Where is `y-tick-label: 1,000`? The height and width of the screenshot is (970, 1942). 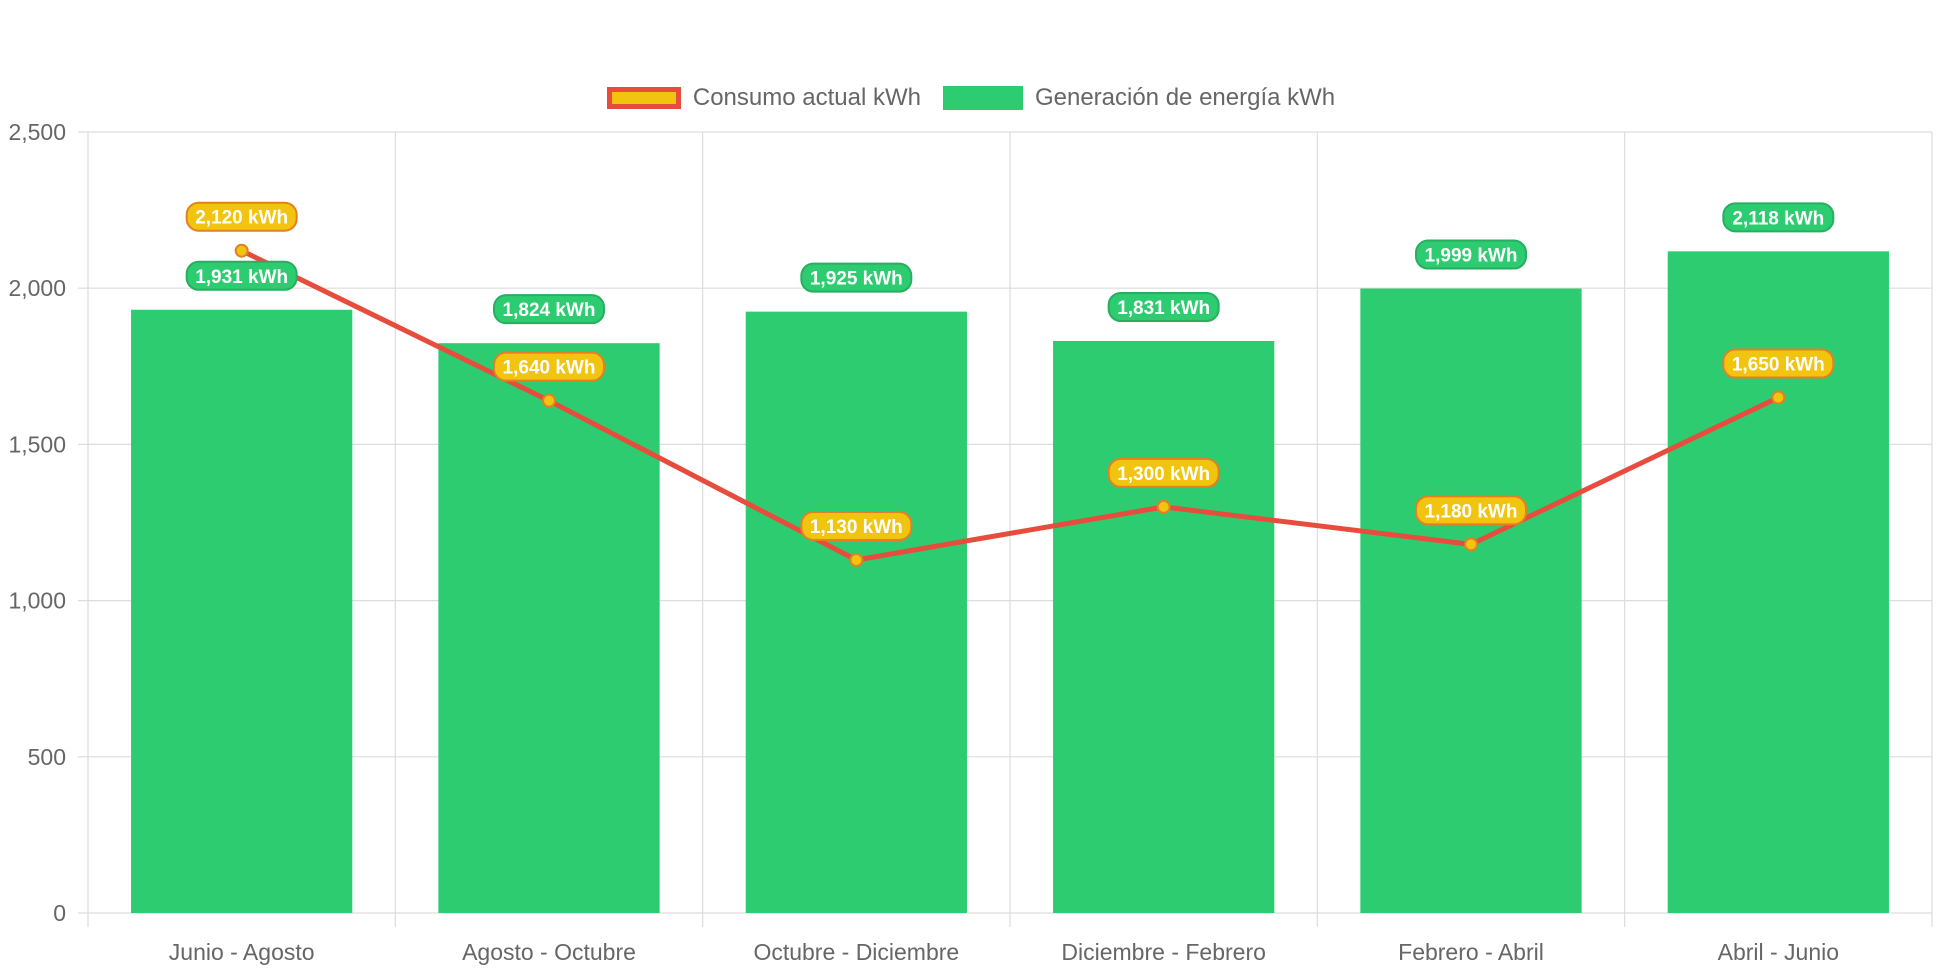 y-tick-label: 1,000 is located at coordinates (37, 601).